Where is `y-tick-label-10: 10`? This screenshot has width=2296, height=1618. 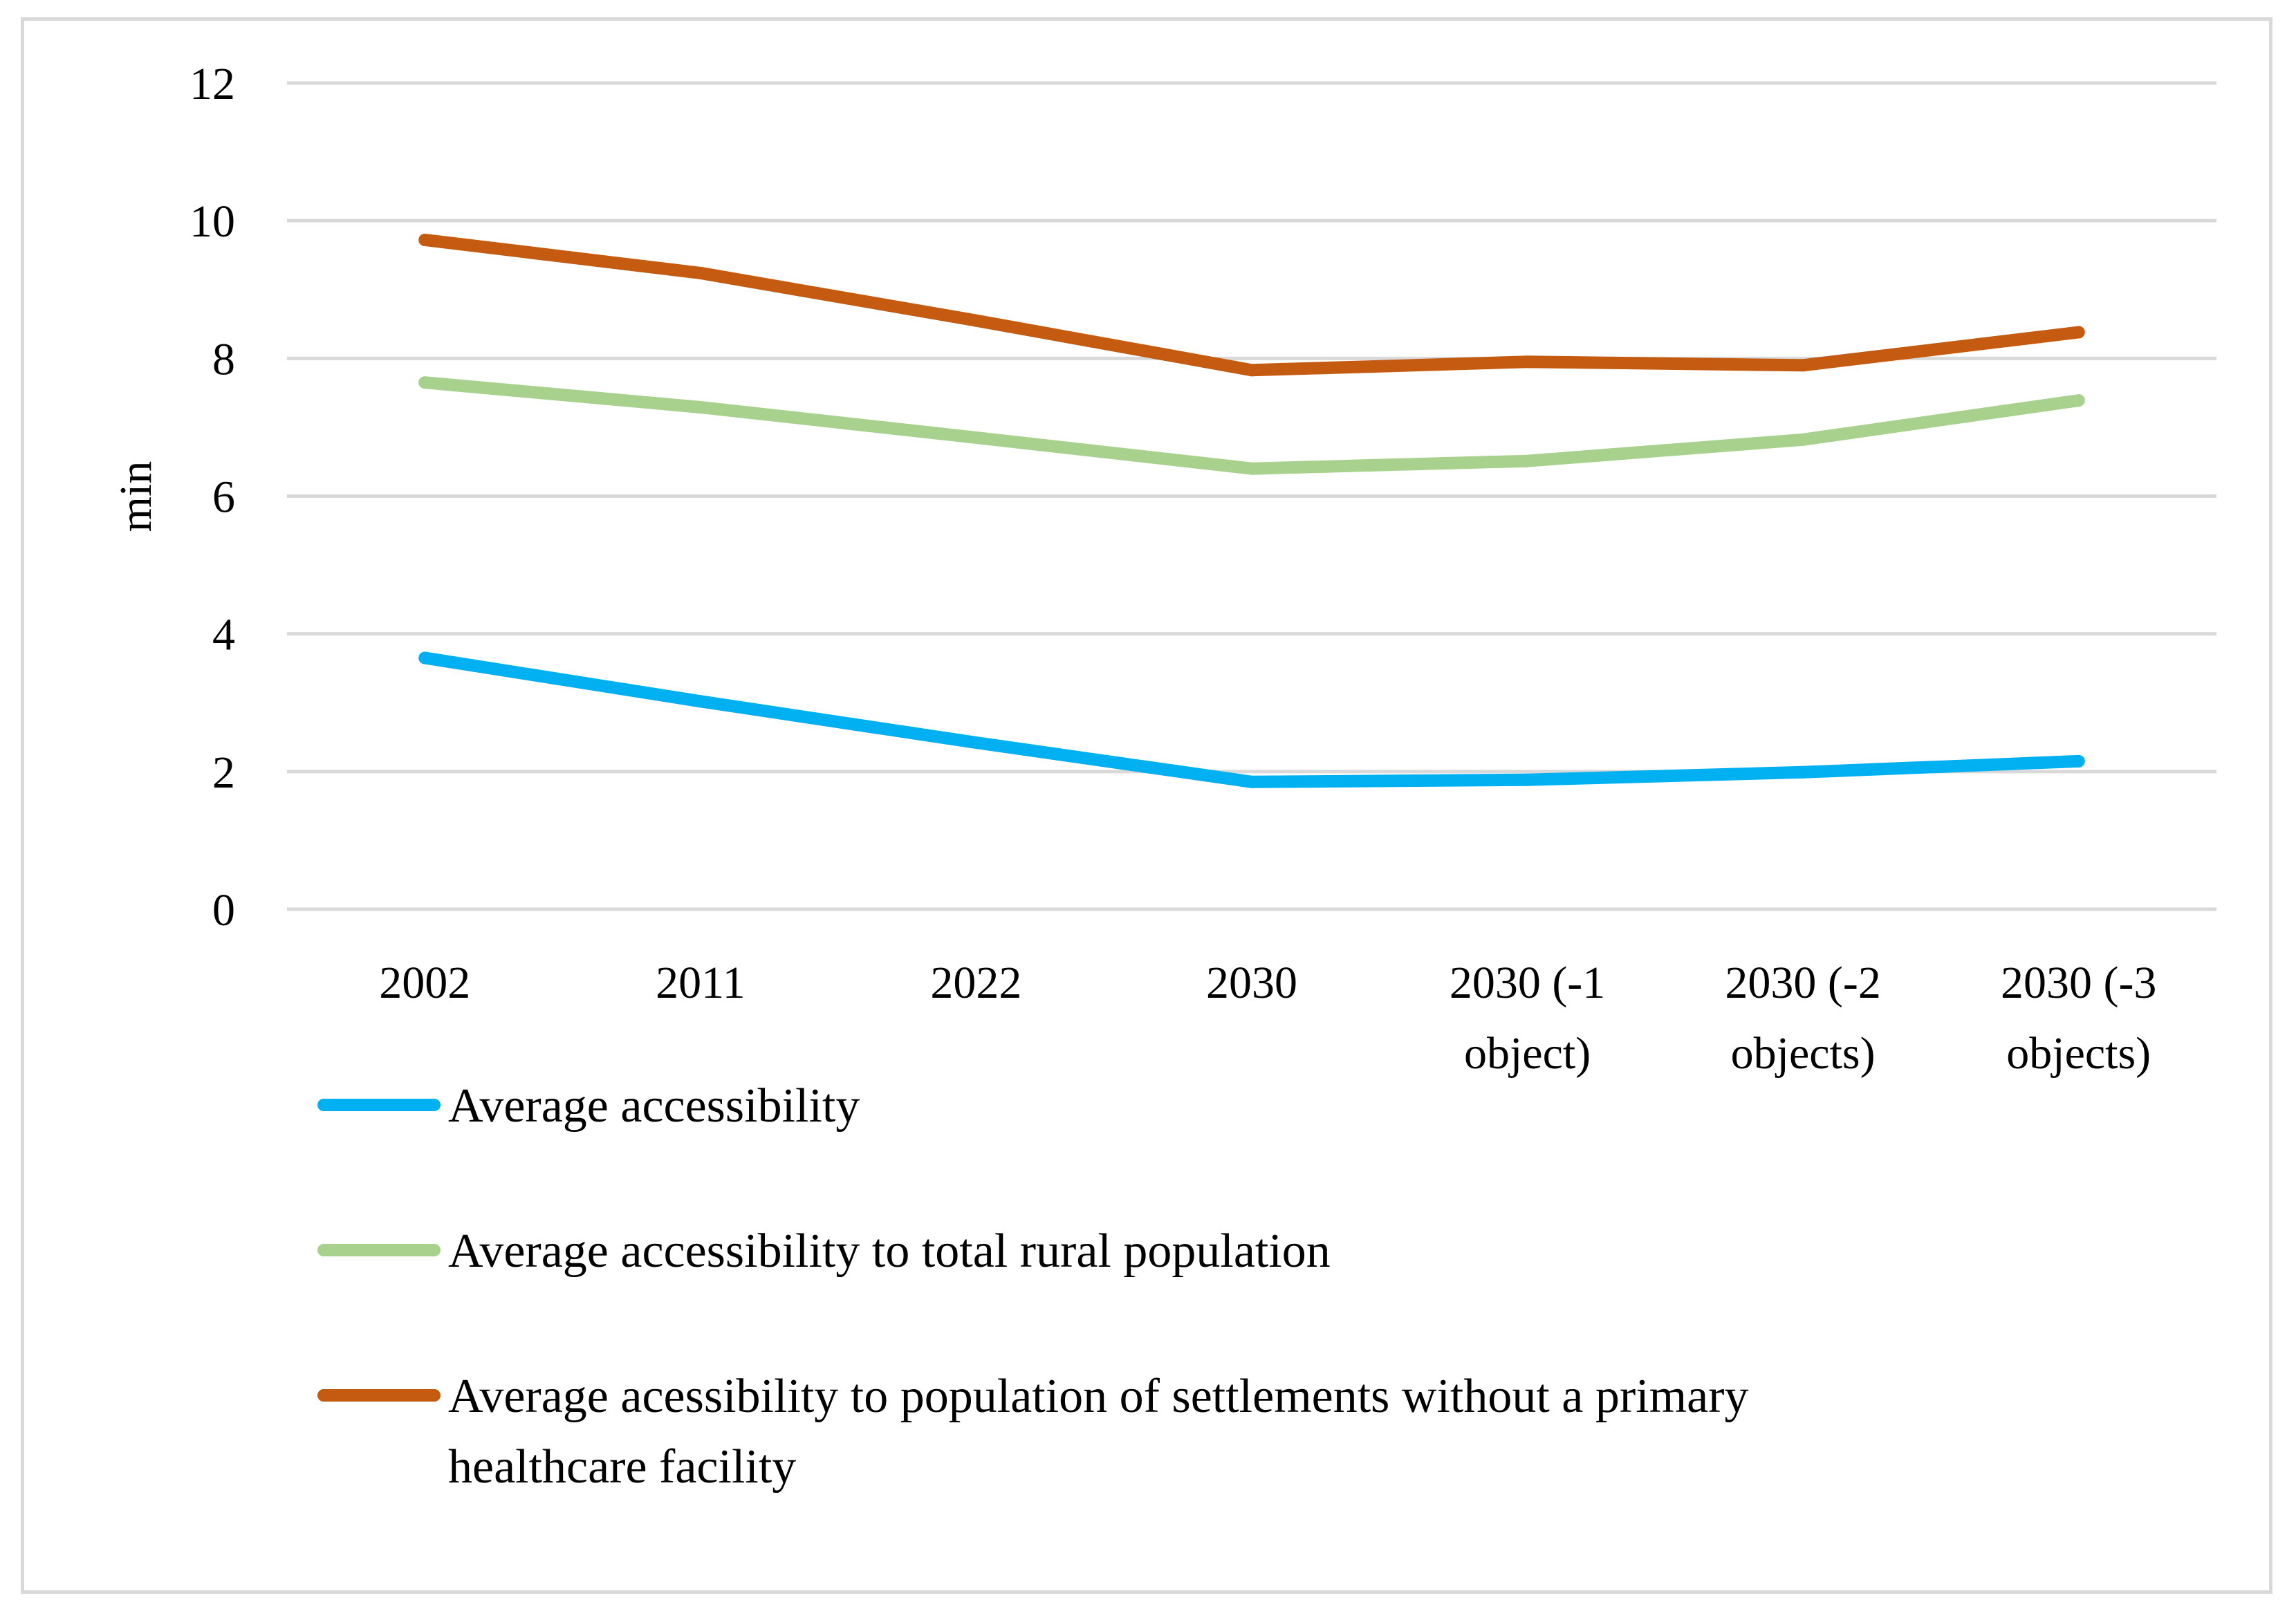
y-tick-label-10: 10 is located at coordinates (212, 222).